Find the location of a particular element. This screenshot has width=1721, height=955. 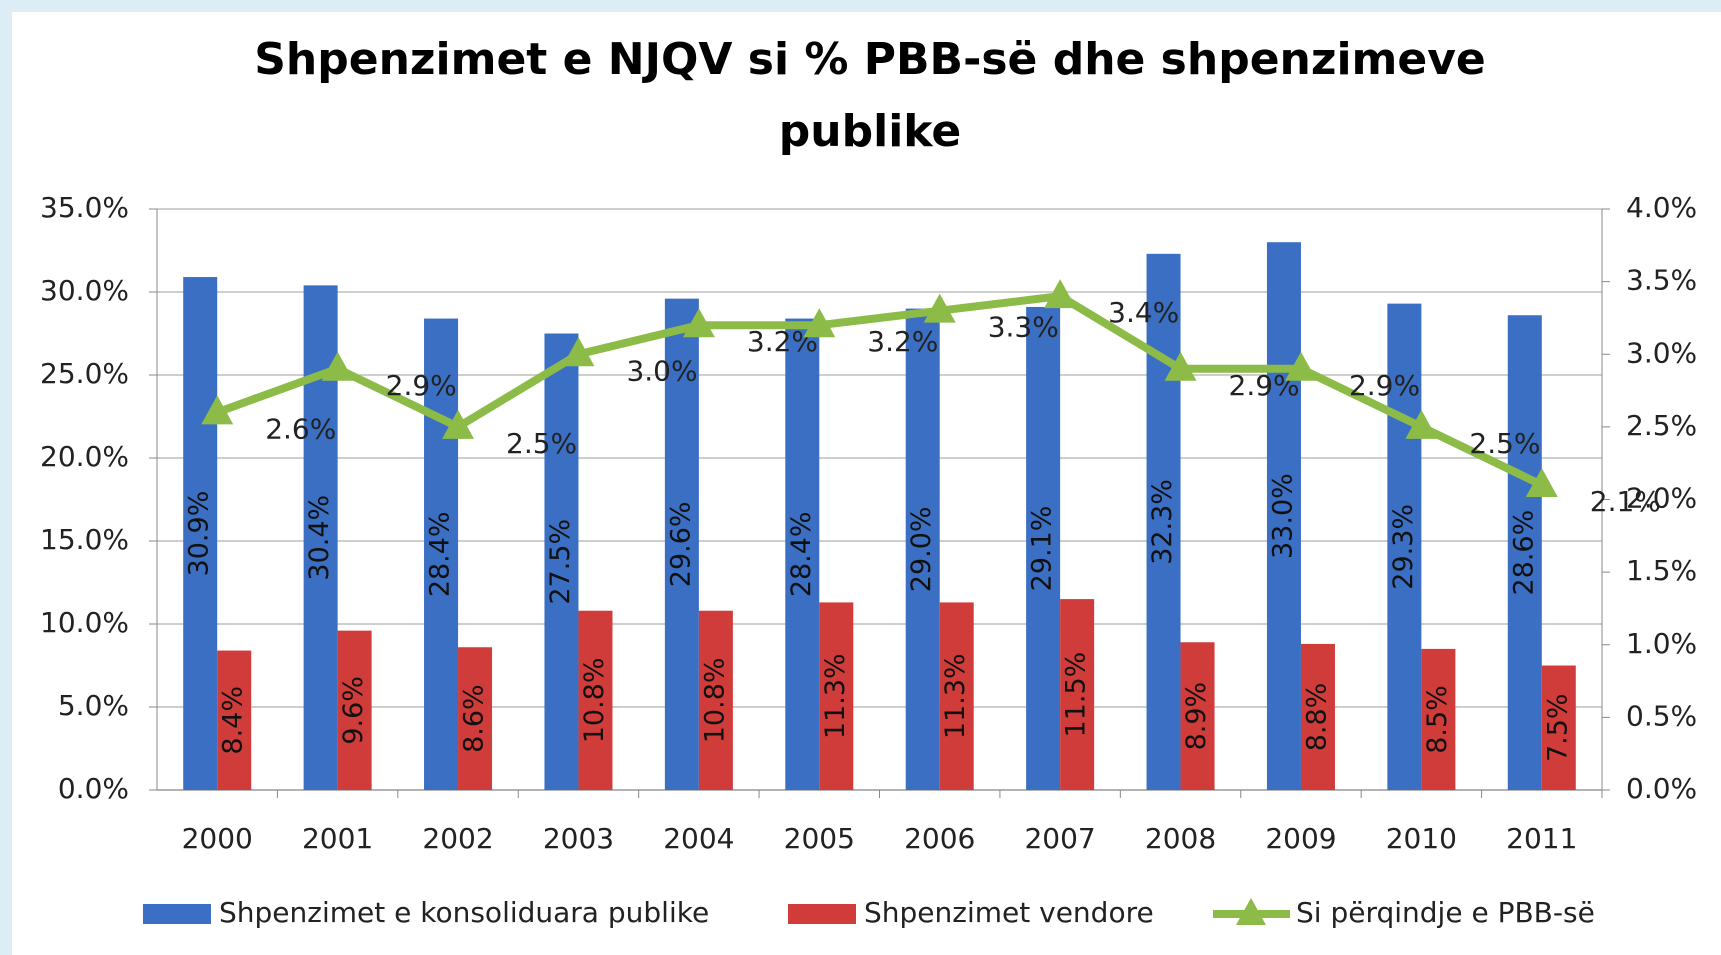

bar-value-label: 8.8% is located at coordinates (1316, 717).